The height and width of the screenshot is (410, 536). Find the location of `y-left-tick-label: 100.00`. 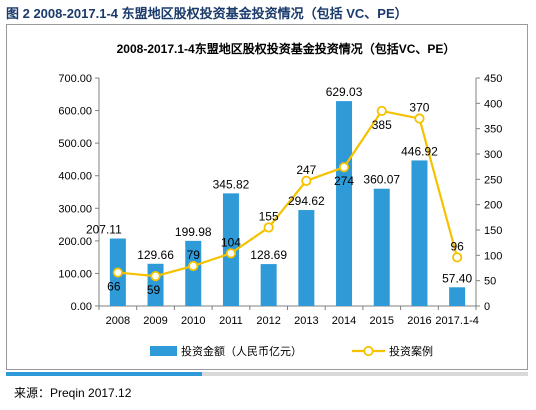

y-left-tick-label: 100.00 is located at coordinates (75, 274).